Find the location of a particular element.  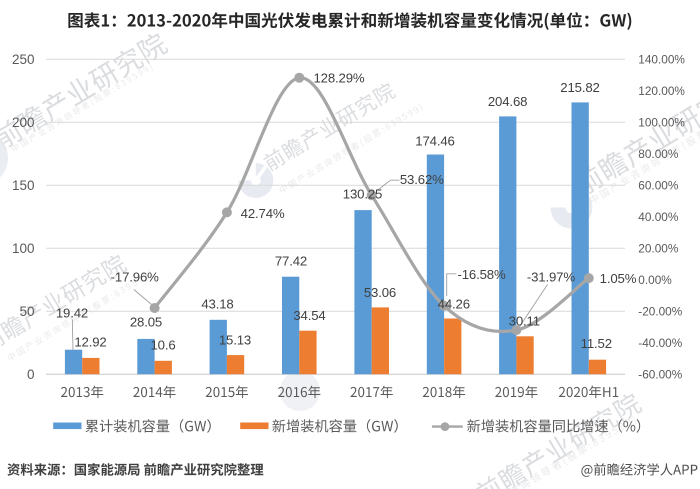

svg-text: 200 is located at coordinates (23, 122).